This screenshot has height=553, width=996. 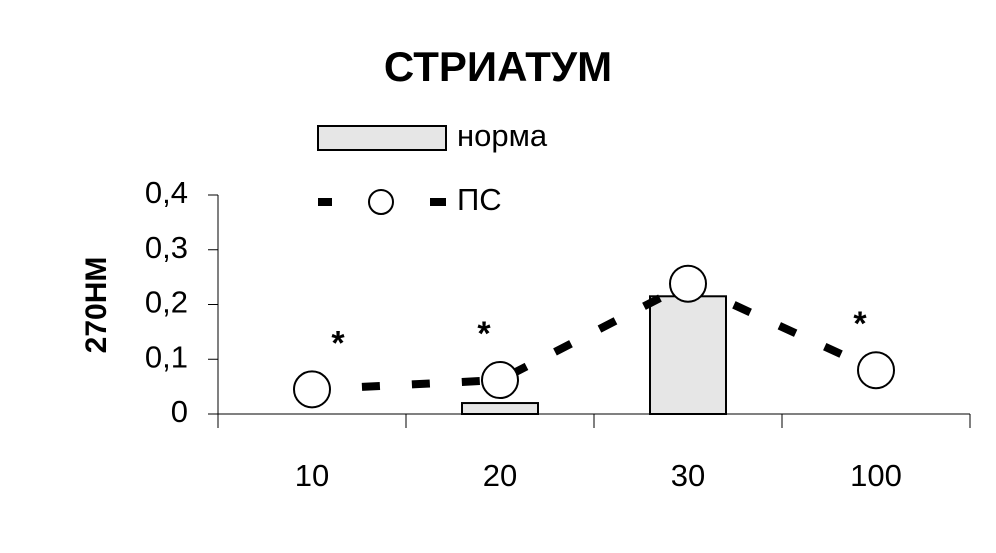 What do you see at coordinates (166, 192) in the screenshot?
I see `y-tick-label: 0,4` at bounding box center [166, 192].